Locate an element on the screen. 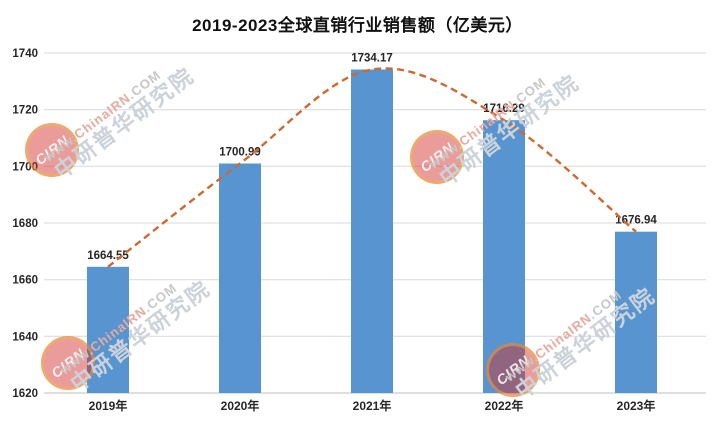 Image resolution: width=715 pixels, height=427 pixels. x-axis-label: 2022年 is located at coordinates (504, 405).